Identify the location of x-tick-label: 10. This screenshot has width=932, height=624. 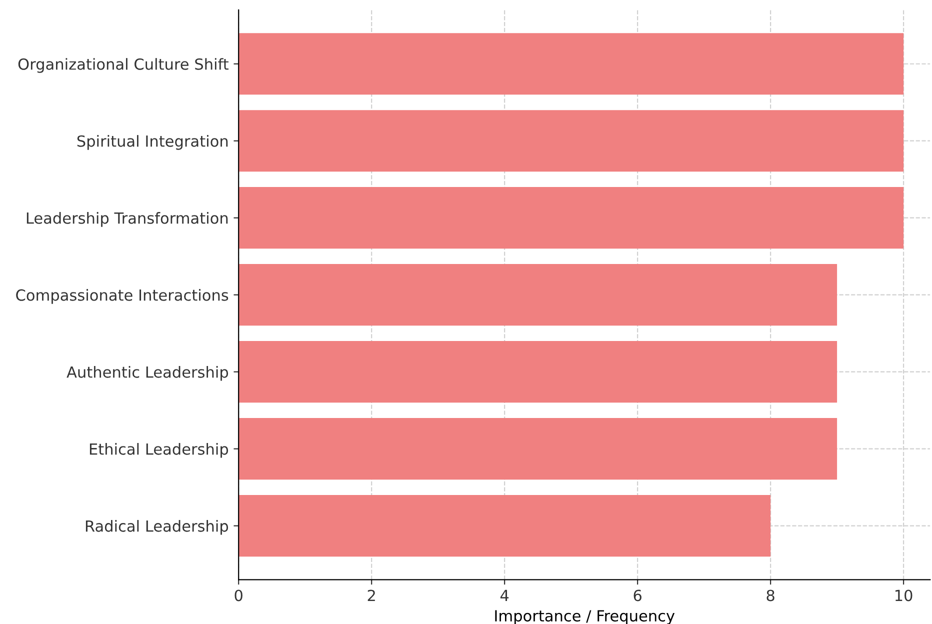
(903, 596).